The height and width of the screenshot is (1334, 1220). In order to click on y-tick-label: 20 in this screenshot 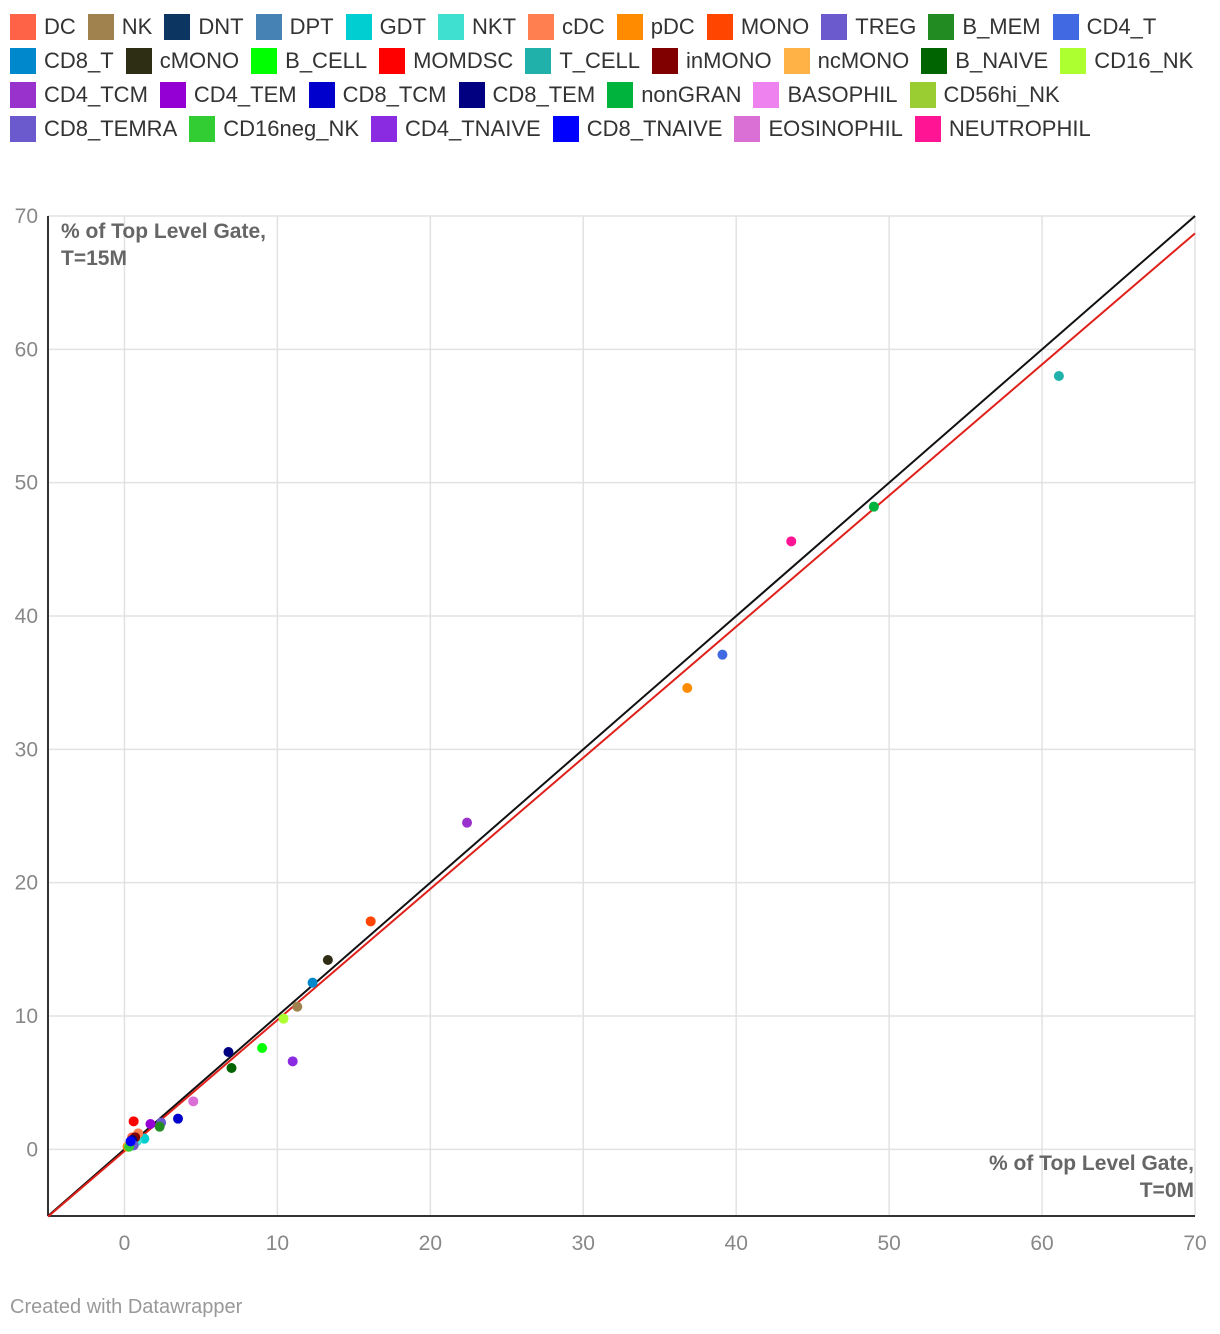, I will do `click(26, 883)`.